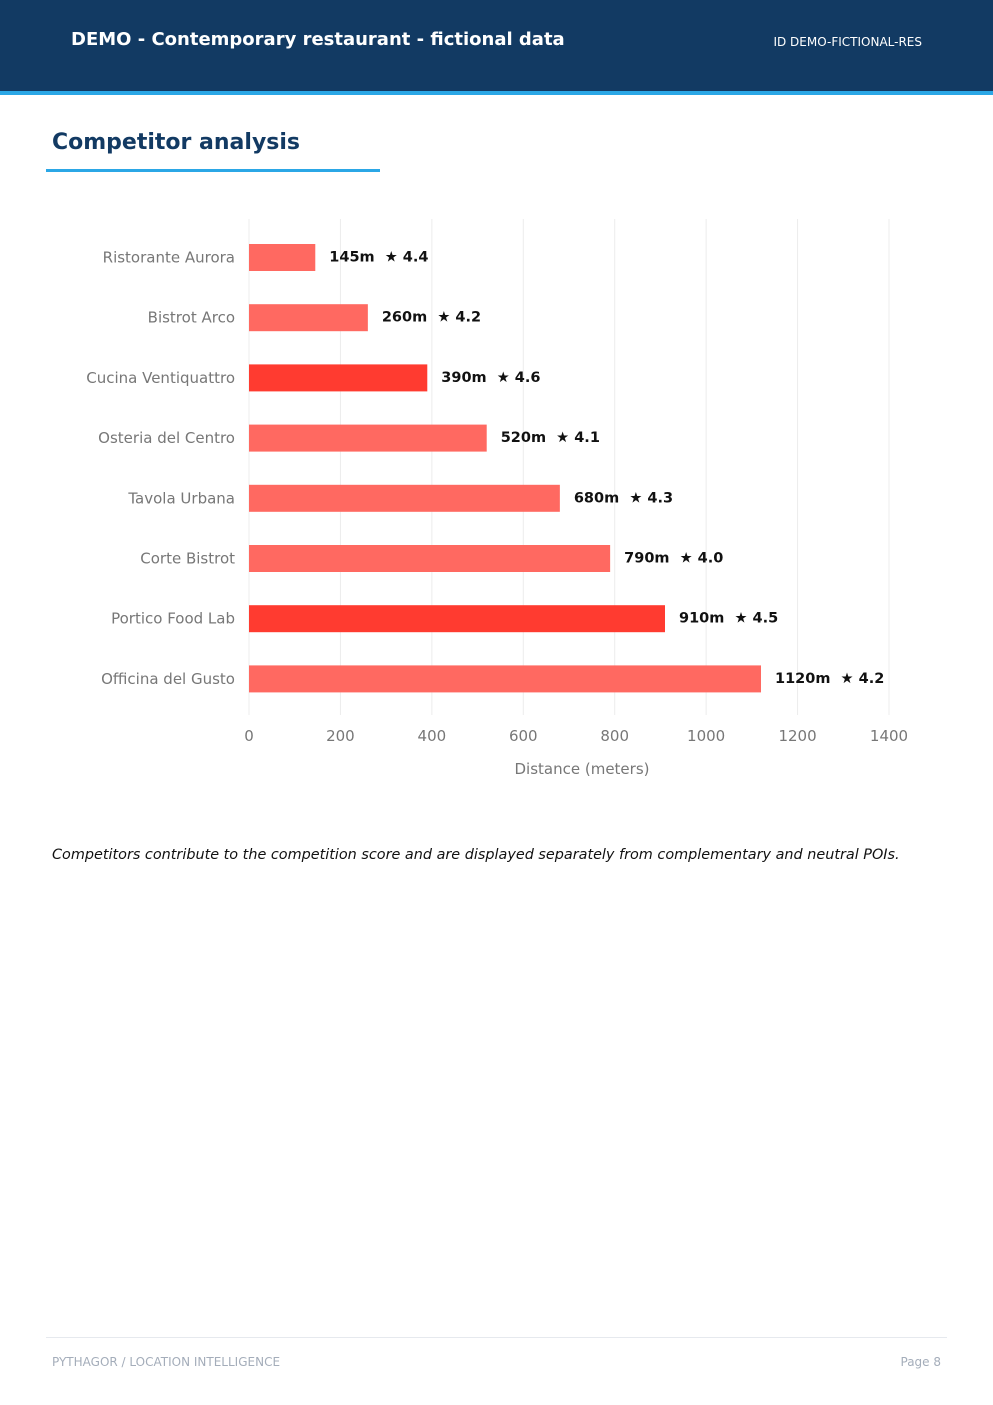  What do you see at coordinates (889, 736) in the screenshot?
I see `x-tick-label: 1400` at bounding box center [889, 736].